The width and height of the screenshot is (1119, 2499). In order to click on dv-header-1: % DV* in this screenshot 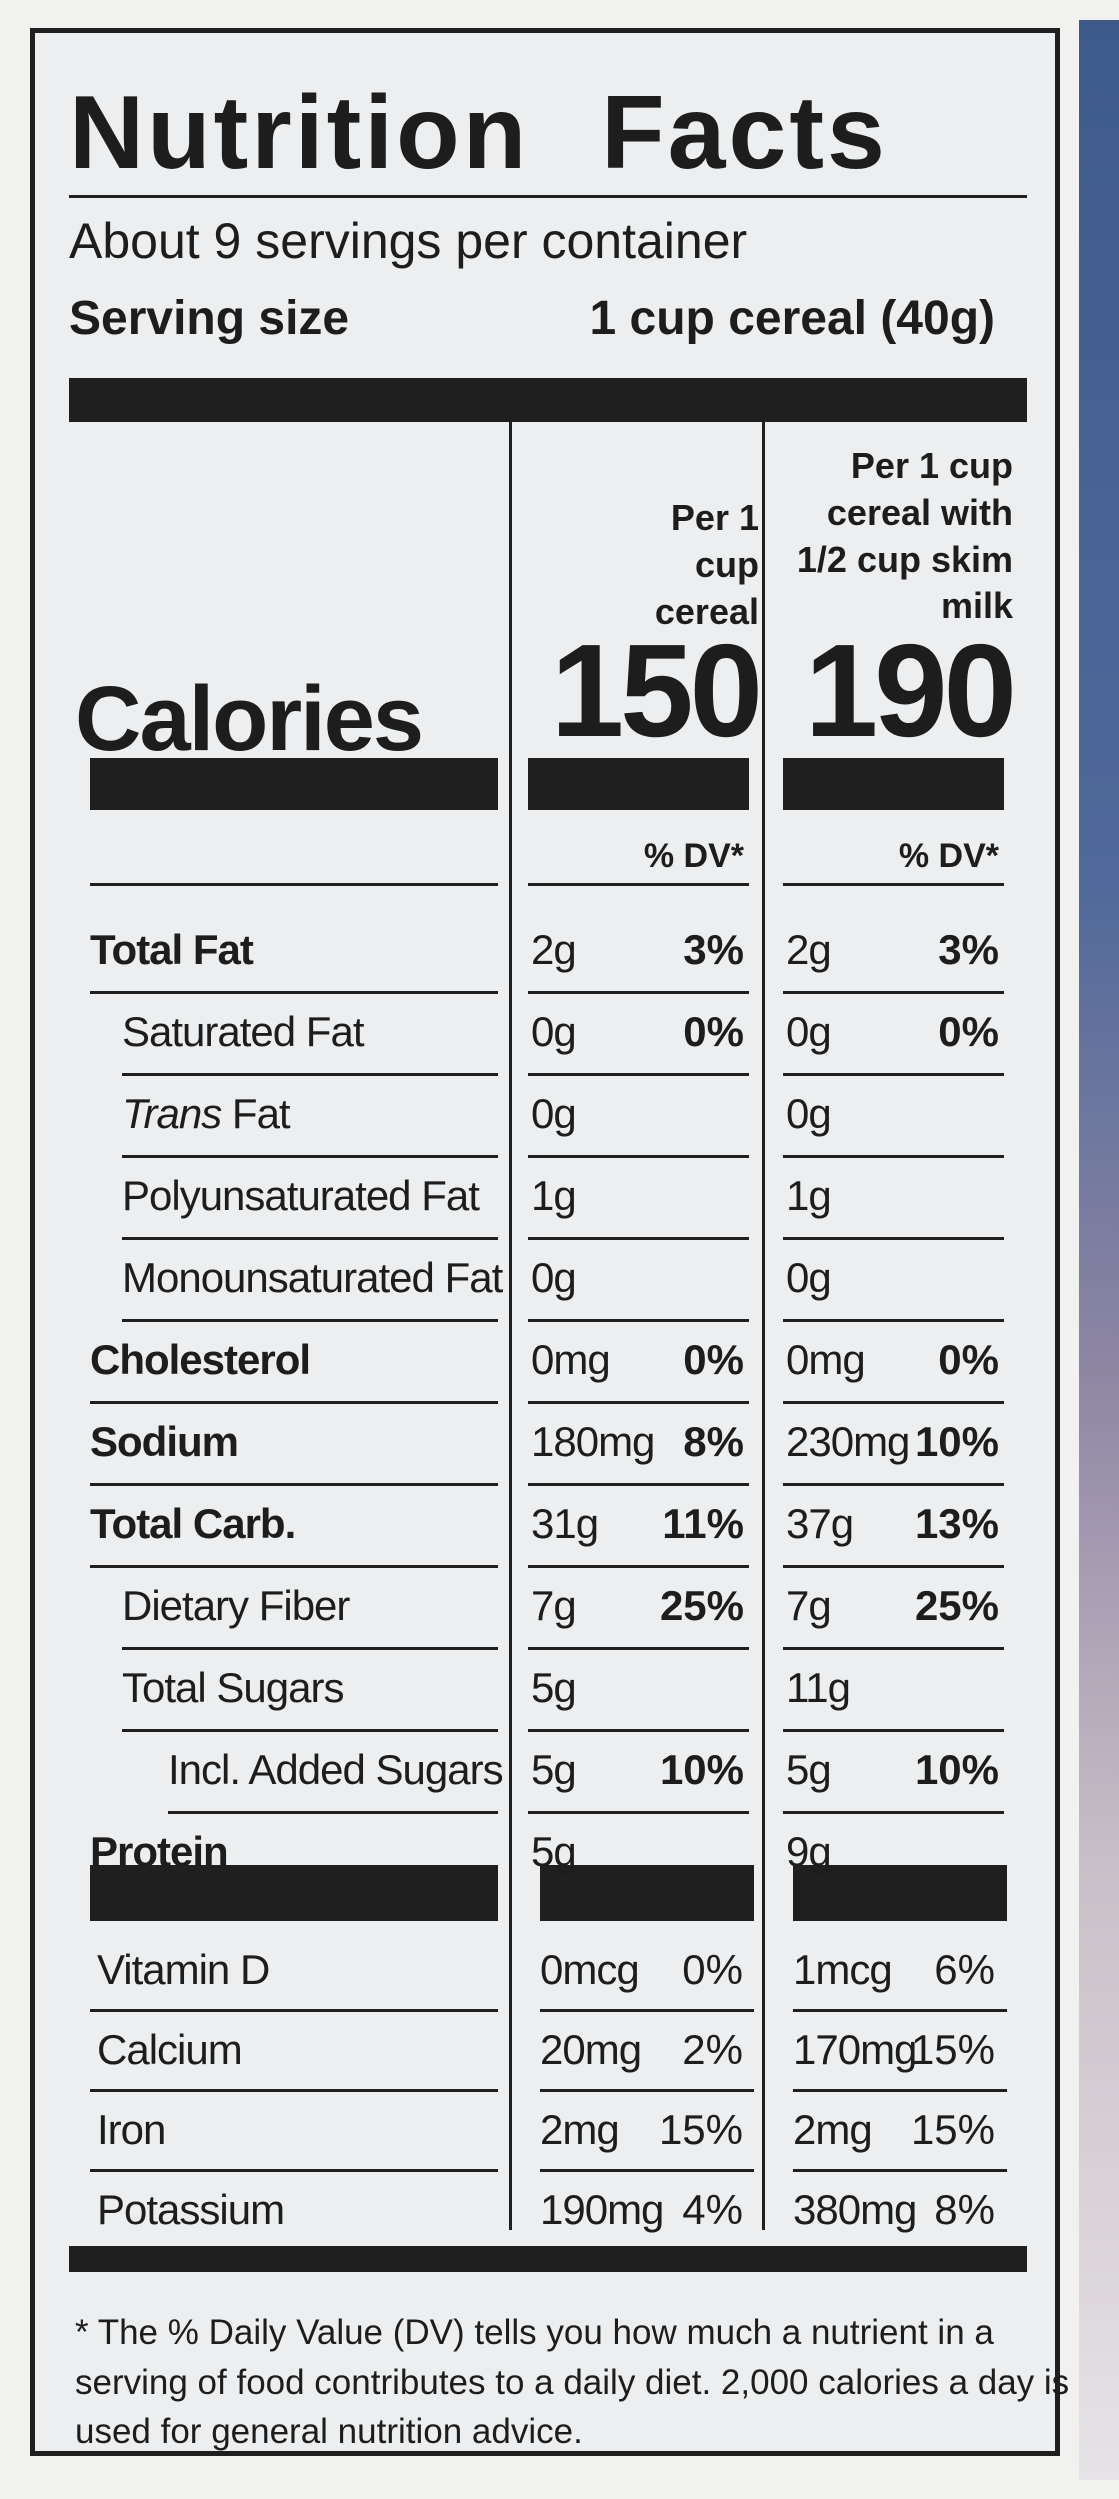, I will do `click(693, 856)`.